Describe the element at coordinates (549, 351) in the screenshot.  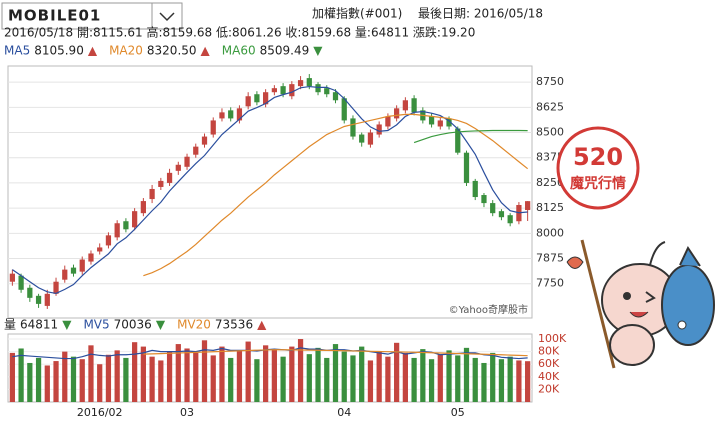
I see `y-tick-label: 80K` at that location.